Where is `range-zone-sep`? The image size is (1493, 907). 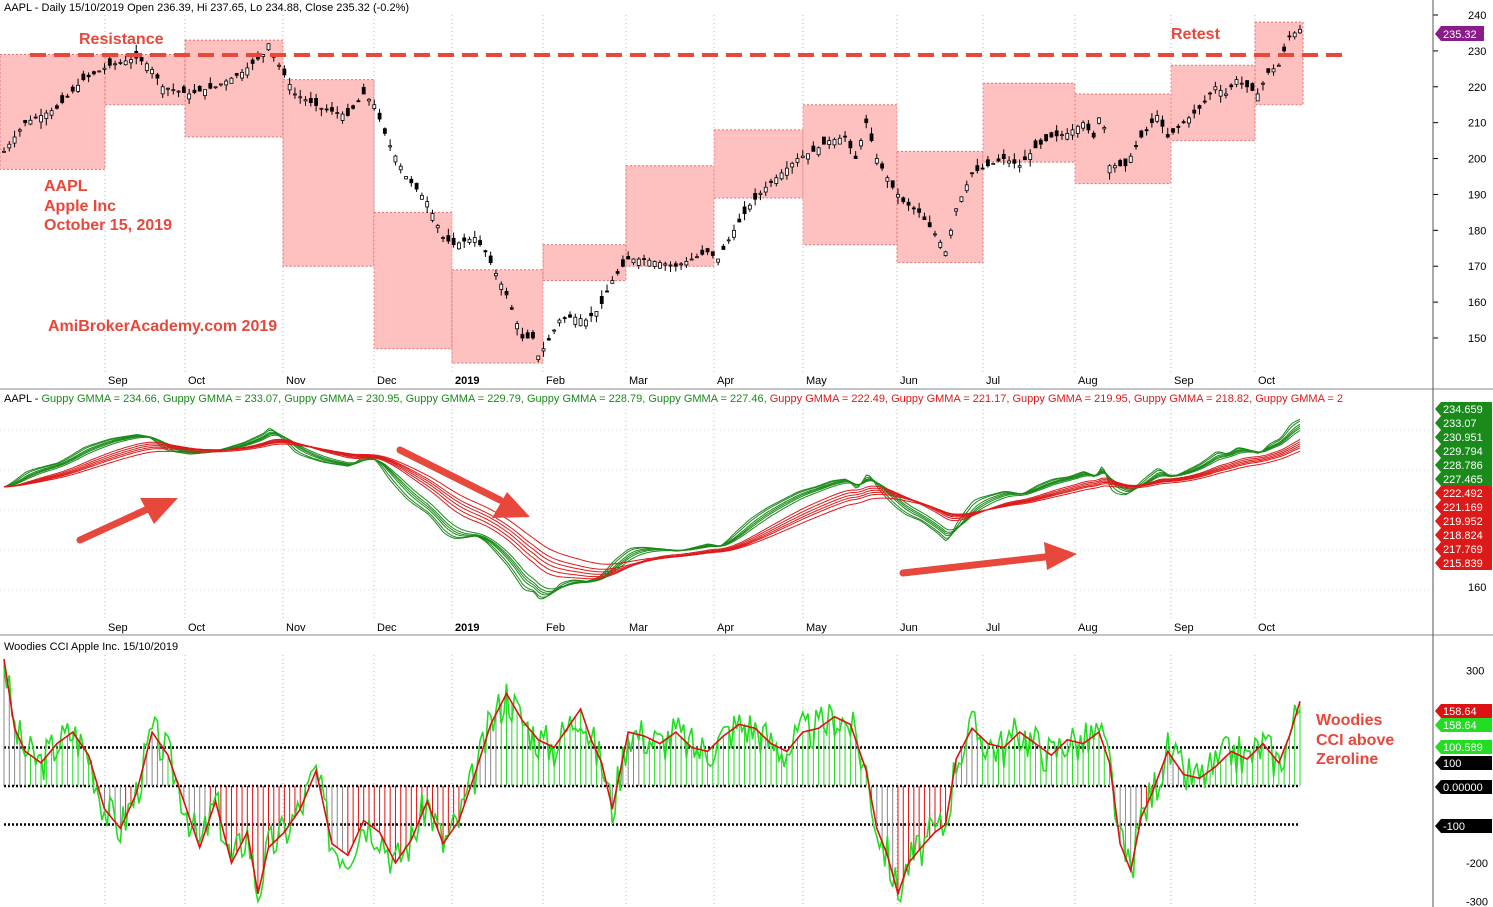
range-zone-sep is located at coordinates (1213, 103).